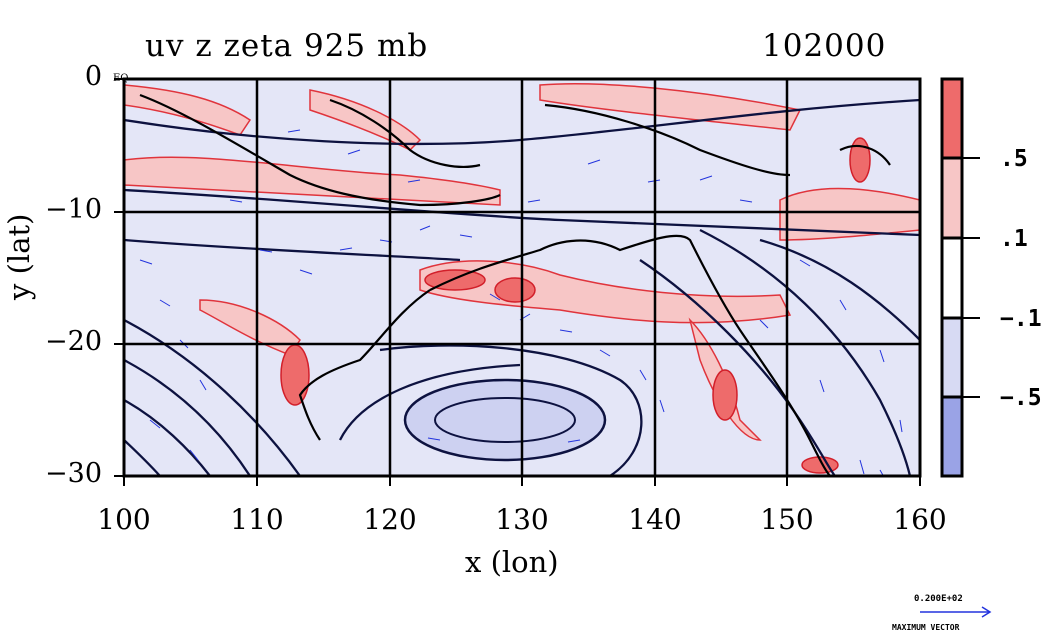  What do you see at coordinates (19, 256) in the screenshot?
I see `y-axis-label: y (lat)` at bounding box center [19, 256].